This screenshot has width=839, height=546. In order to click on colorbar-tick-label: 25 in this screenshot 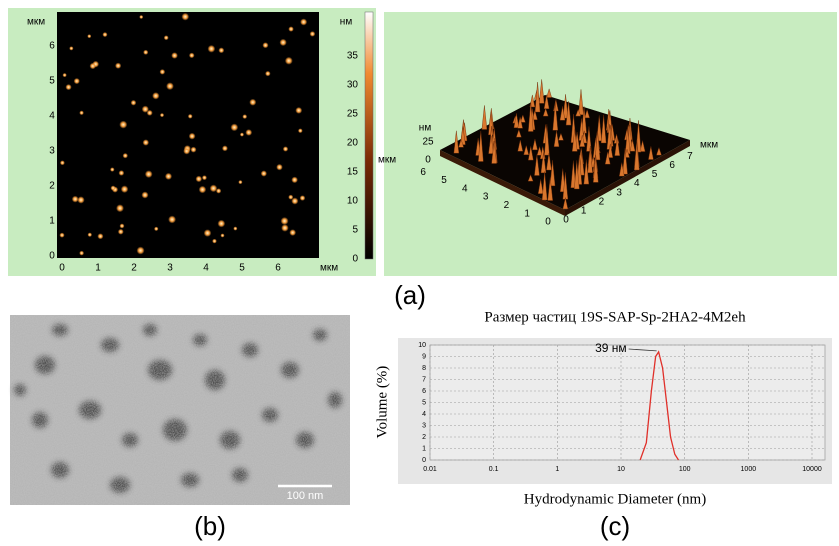, I will do `click(353, 114)`.